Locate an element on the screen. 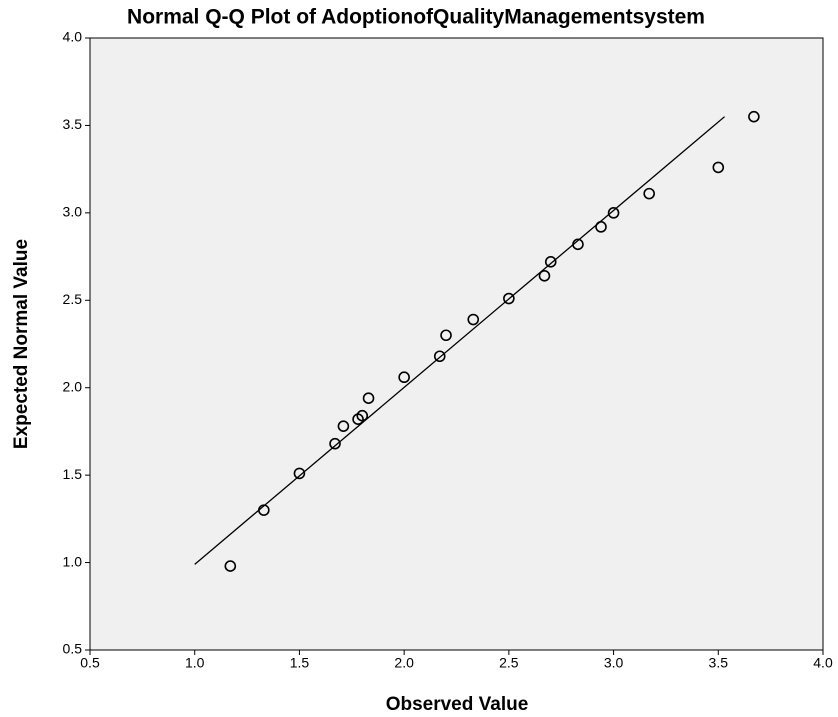 The height and width of the screenshot is (717, 838). y-tick-label: 0.5 is located at coordinates (73, 649).